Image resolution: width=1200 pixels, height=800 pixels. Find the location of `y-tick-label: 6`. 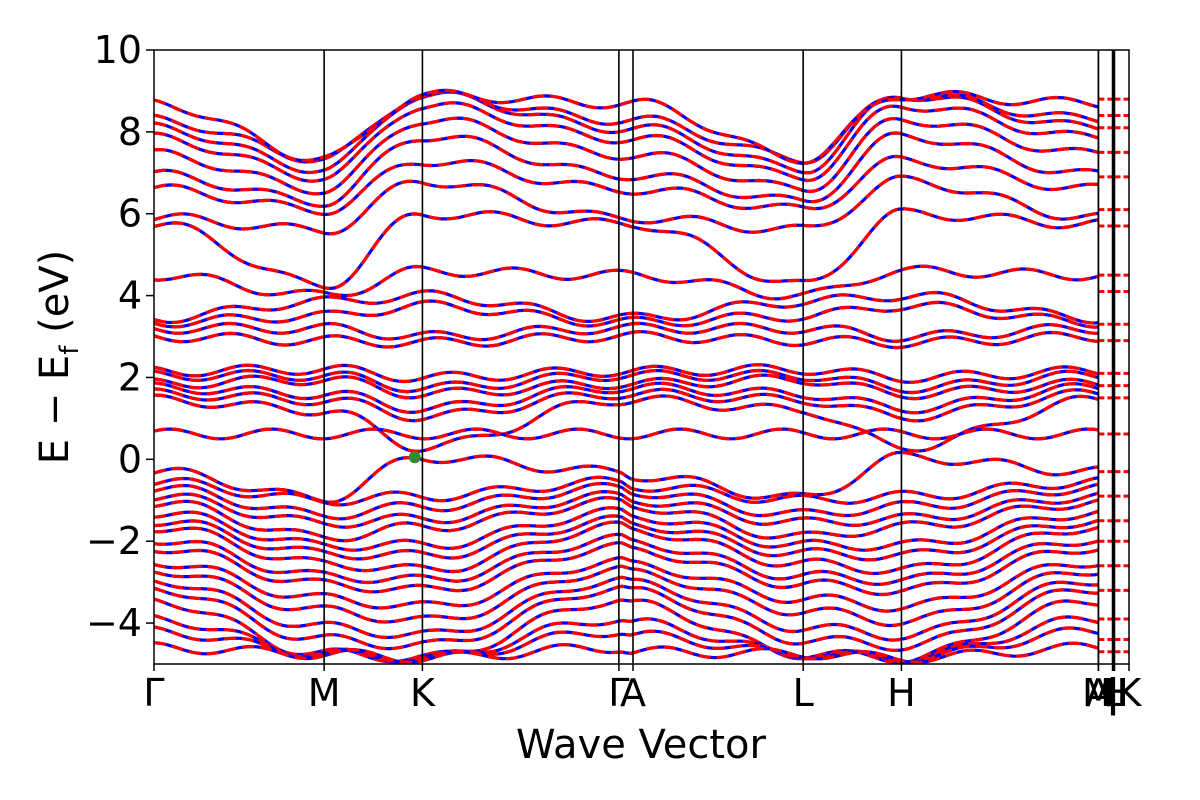

y-tick-label: 6 is located at coordinates (130, 214).